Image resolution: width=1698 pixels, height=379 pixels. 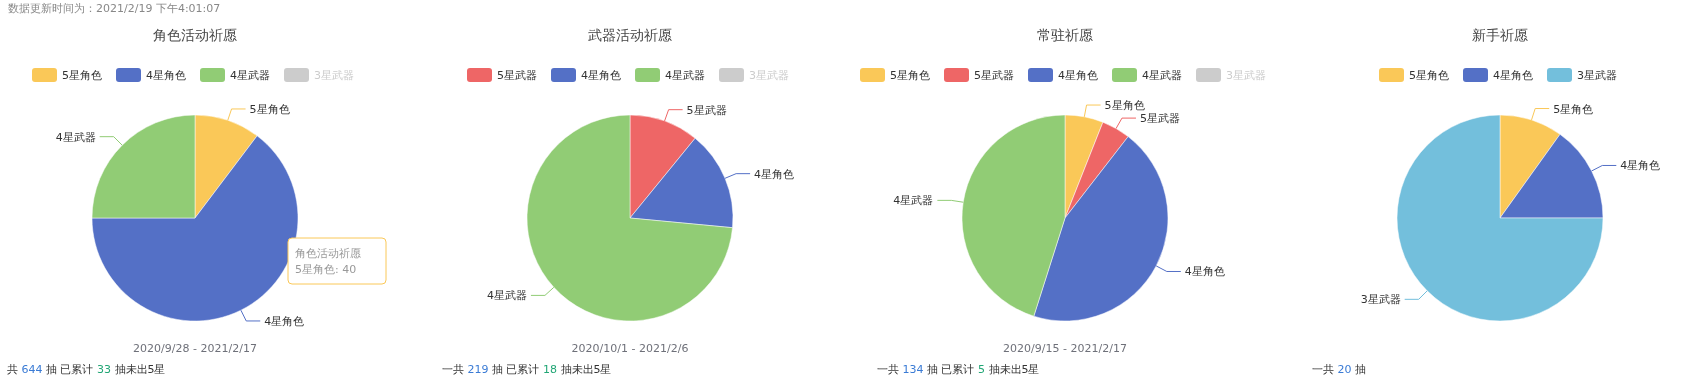 What do you see at coordinates (195, 348) in the screenshot?
I see `text: 2020/9/28 - 2021/2/17` at bounding box center [195, 348].